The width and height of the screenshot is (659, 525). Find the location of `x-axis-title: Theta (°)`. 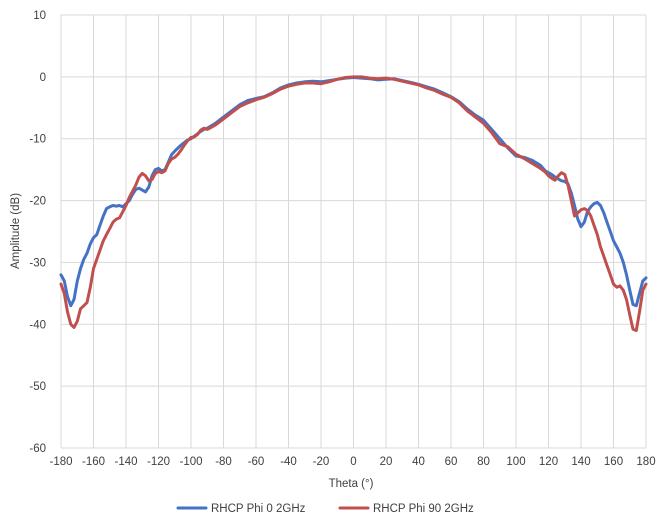

x-axis-title: Theta (°) is located at coordinates (351, 484).